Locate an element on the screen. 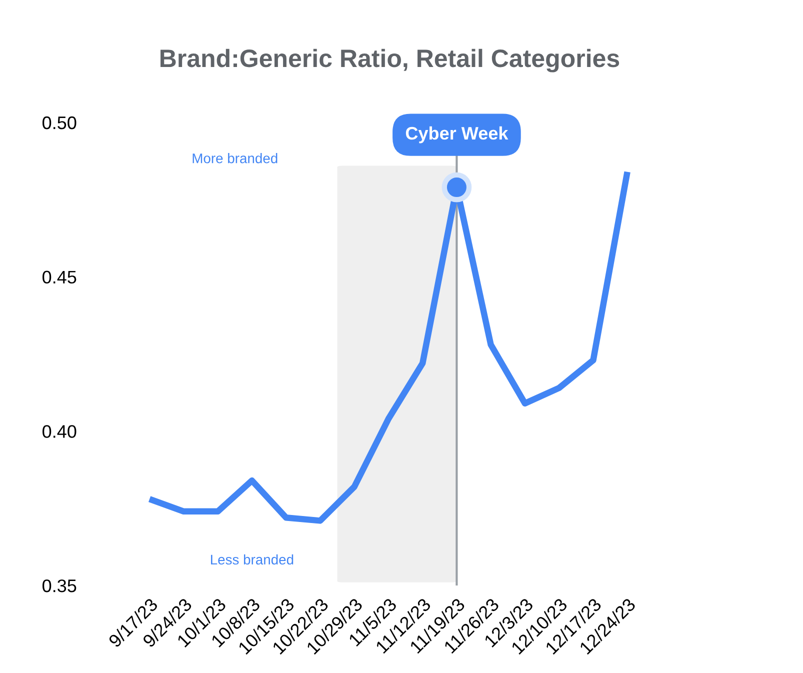 The width and height of the screenshot is (803, 673). y-tick-label: 0.50 is located at coordinates (59, 123).